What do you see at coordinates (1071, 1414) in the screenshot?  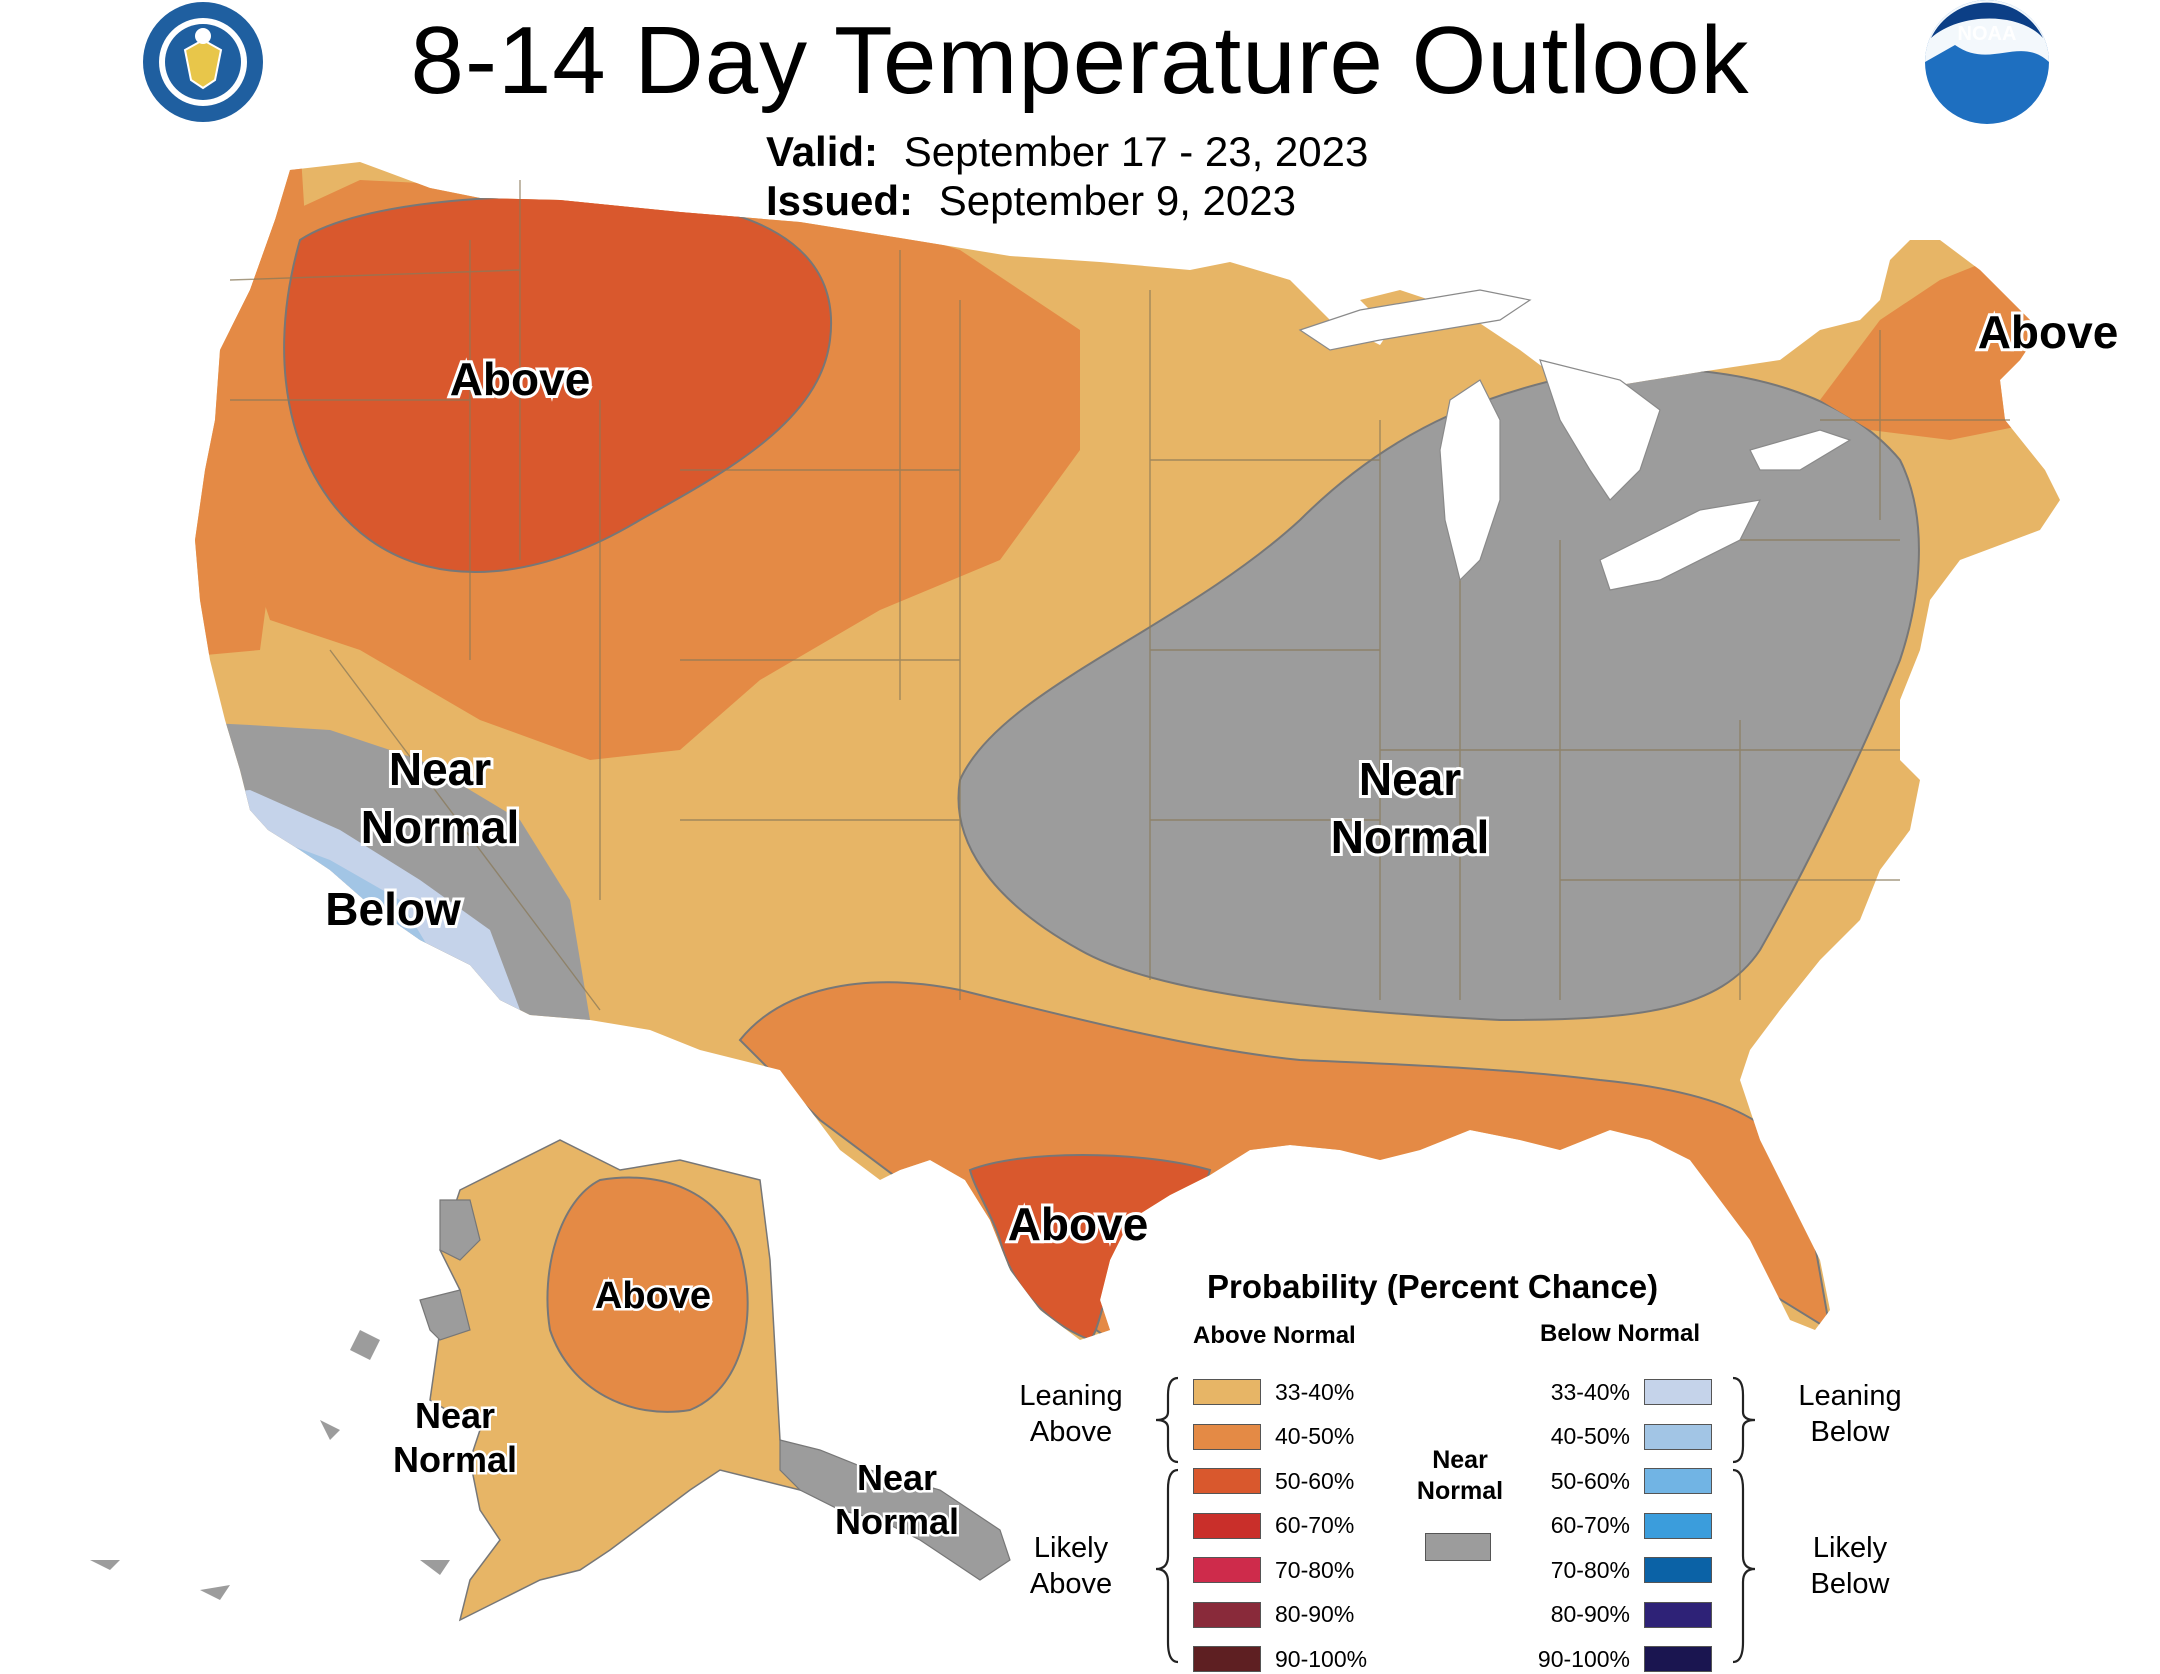 I see `legend-leaning-above-label: Leaning Above` at bounding box center [1071, 1414].